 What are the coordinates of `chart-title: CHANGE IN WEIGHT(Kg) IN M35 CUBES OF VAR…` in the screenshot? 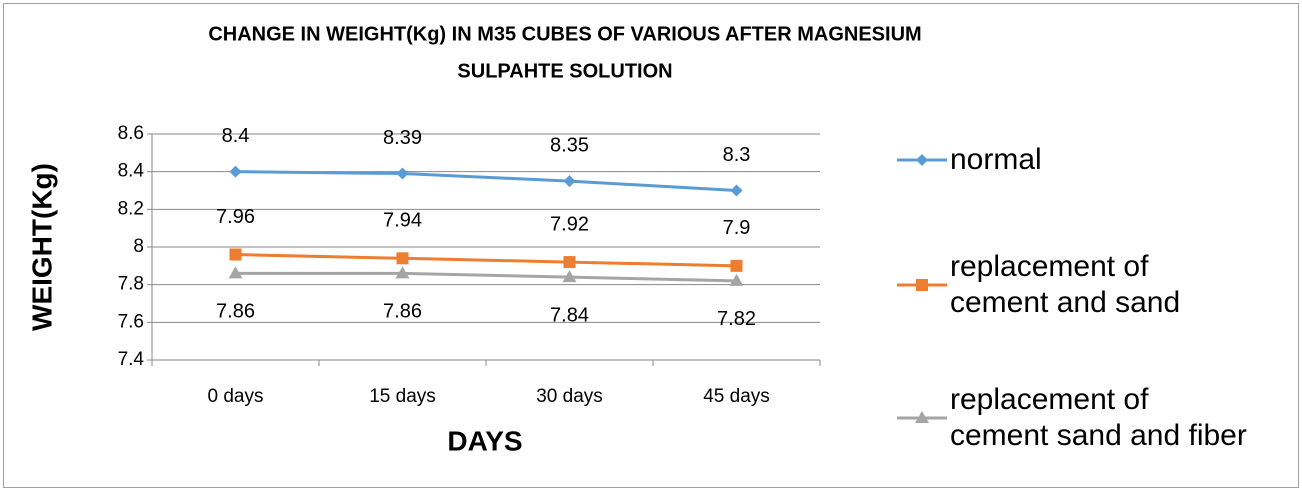 It's located at (564, 34).